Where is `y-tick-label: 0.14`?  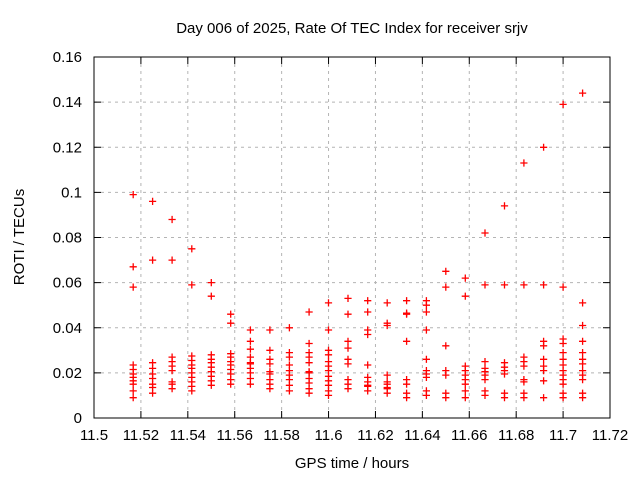 y-tick-label: 0.14 is located at coordinates (67, 102).